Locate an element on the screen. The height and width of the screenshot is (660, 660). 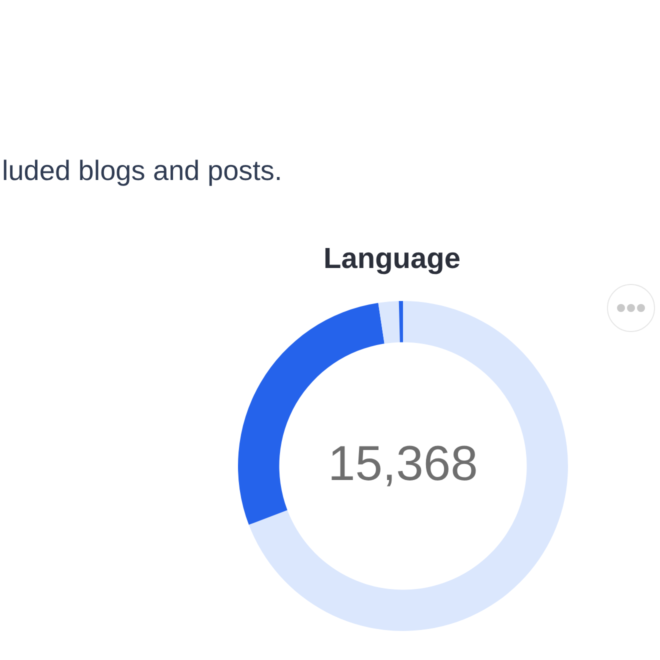
text: luded blogs and posts. is located at coordinates (142, 170).